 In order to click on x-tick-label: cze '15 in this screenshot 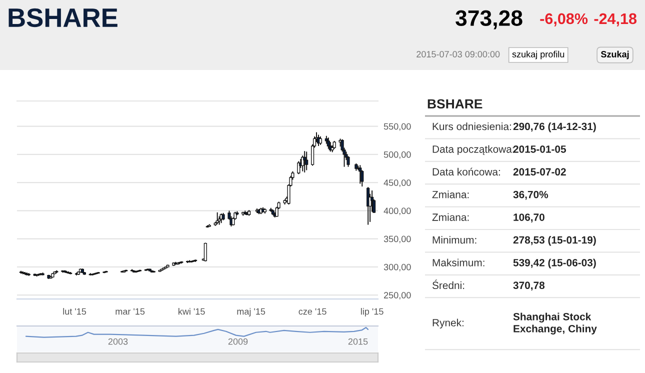, I will do `click(312, 311)`.